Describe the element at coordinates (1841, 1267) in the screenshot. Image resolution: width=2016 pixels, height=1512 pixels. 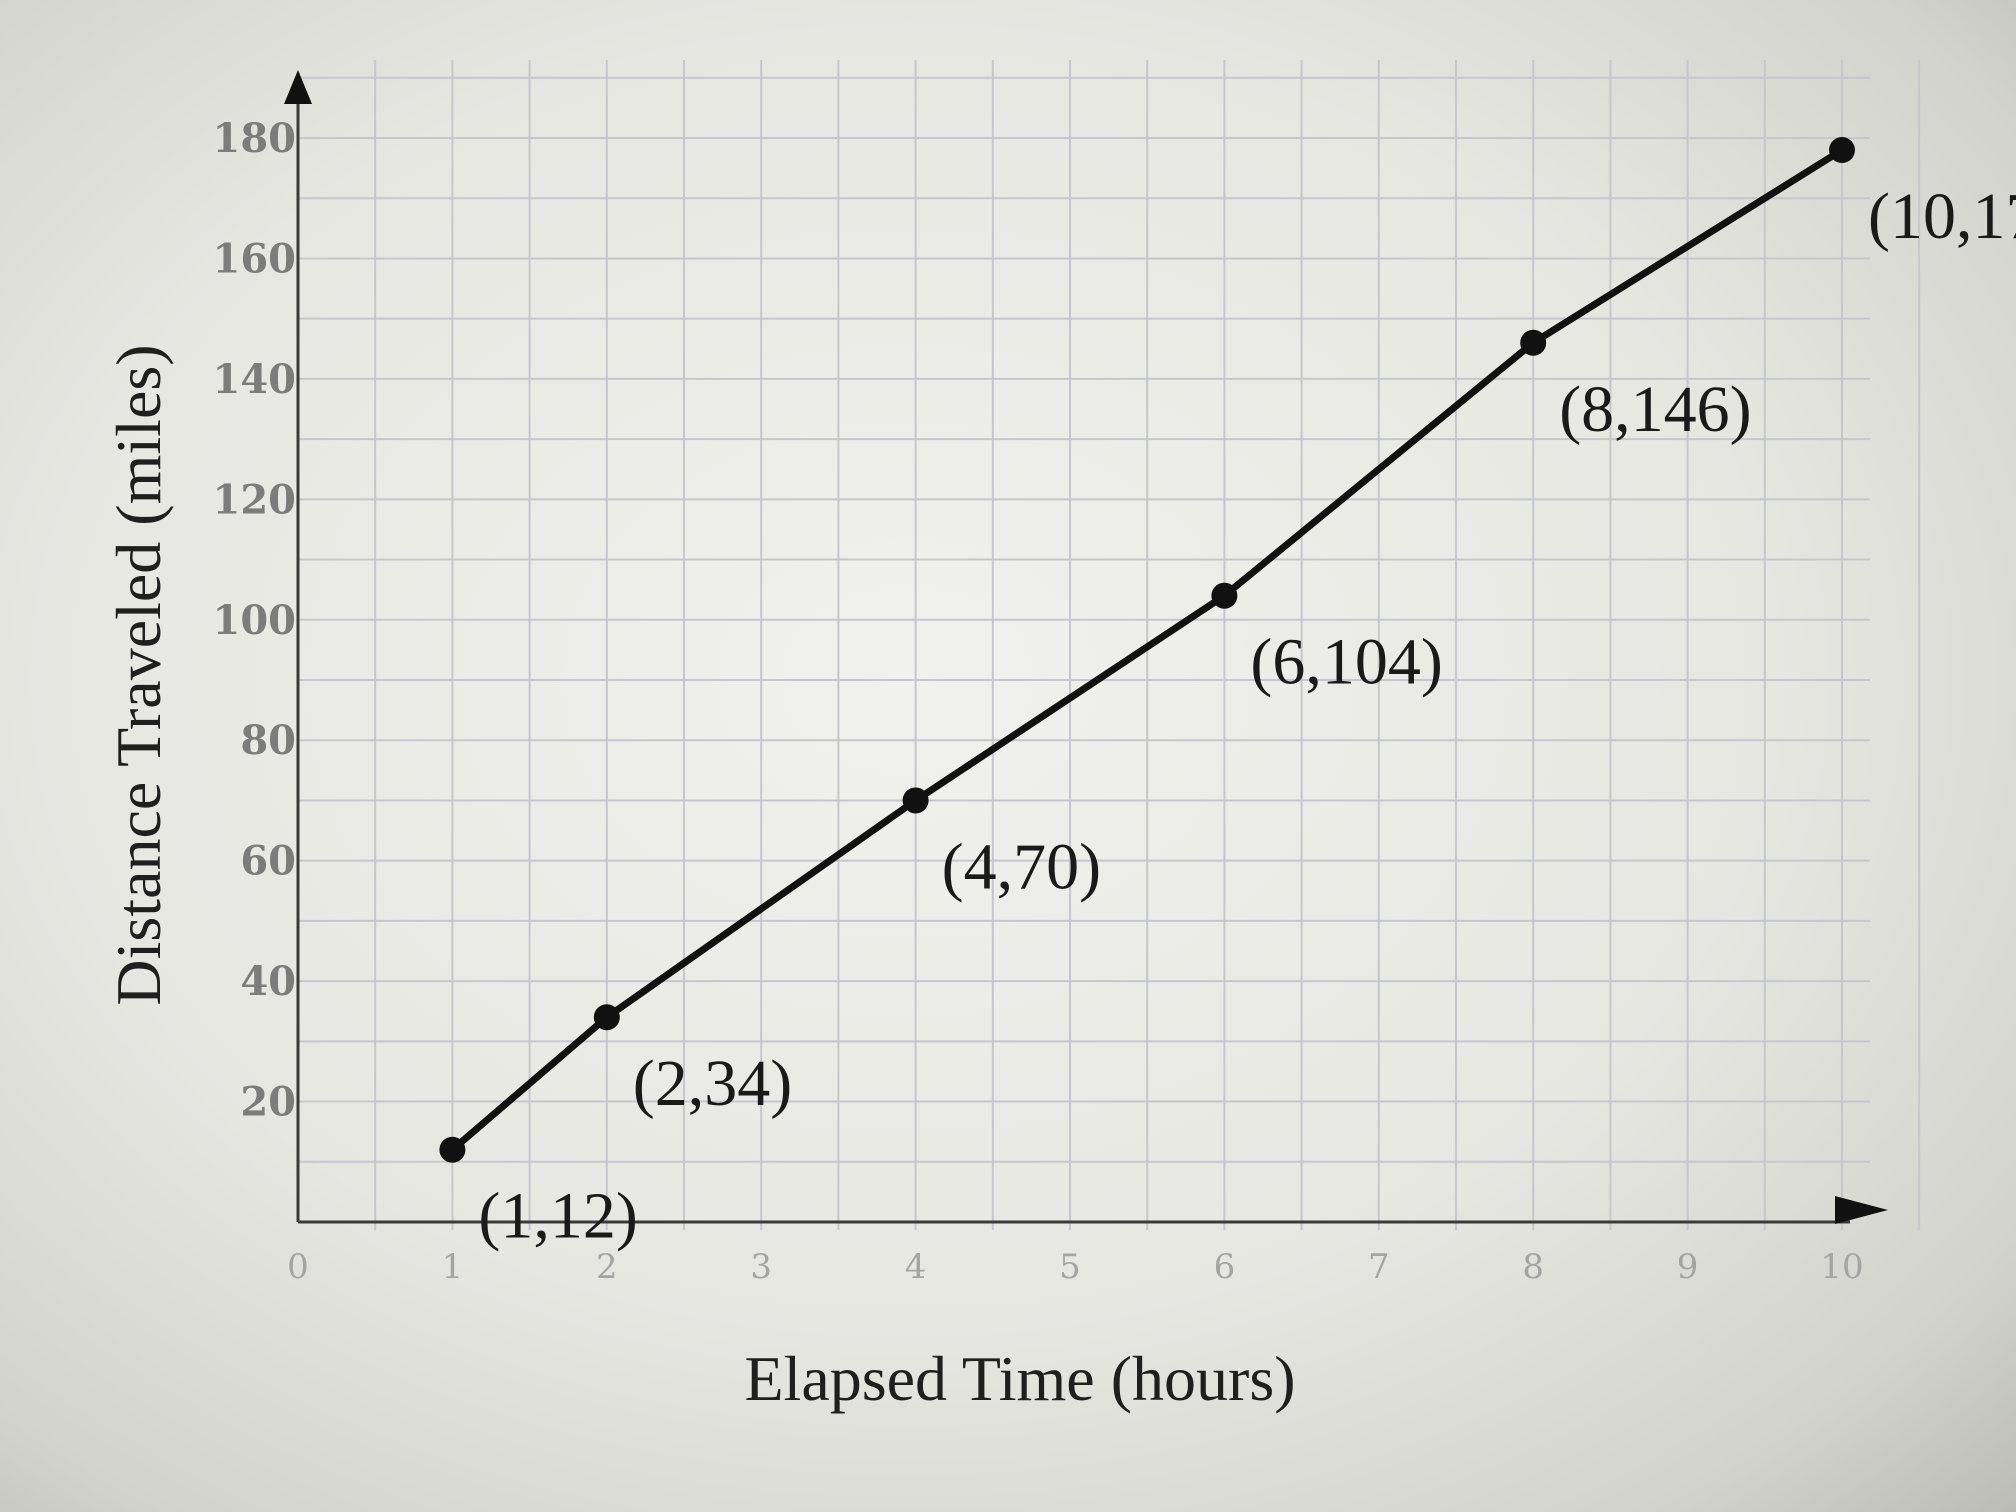
I see `x-tick-label: 10` at that location.